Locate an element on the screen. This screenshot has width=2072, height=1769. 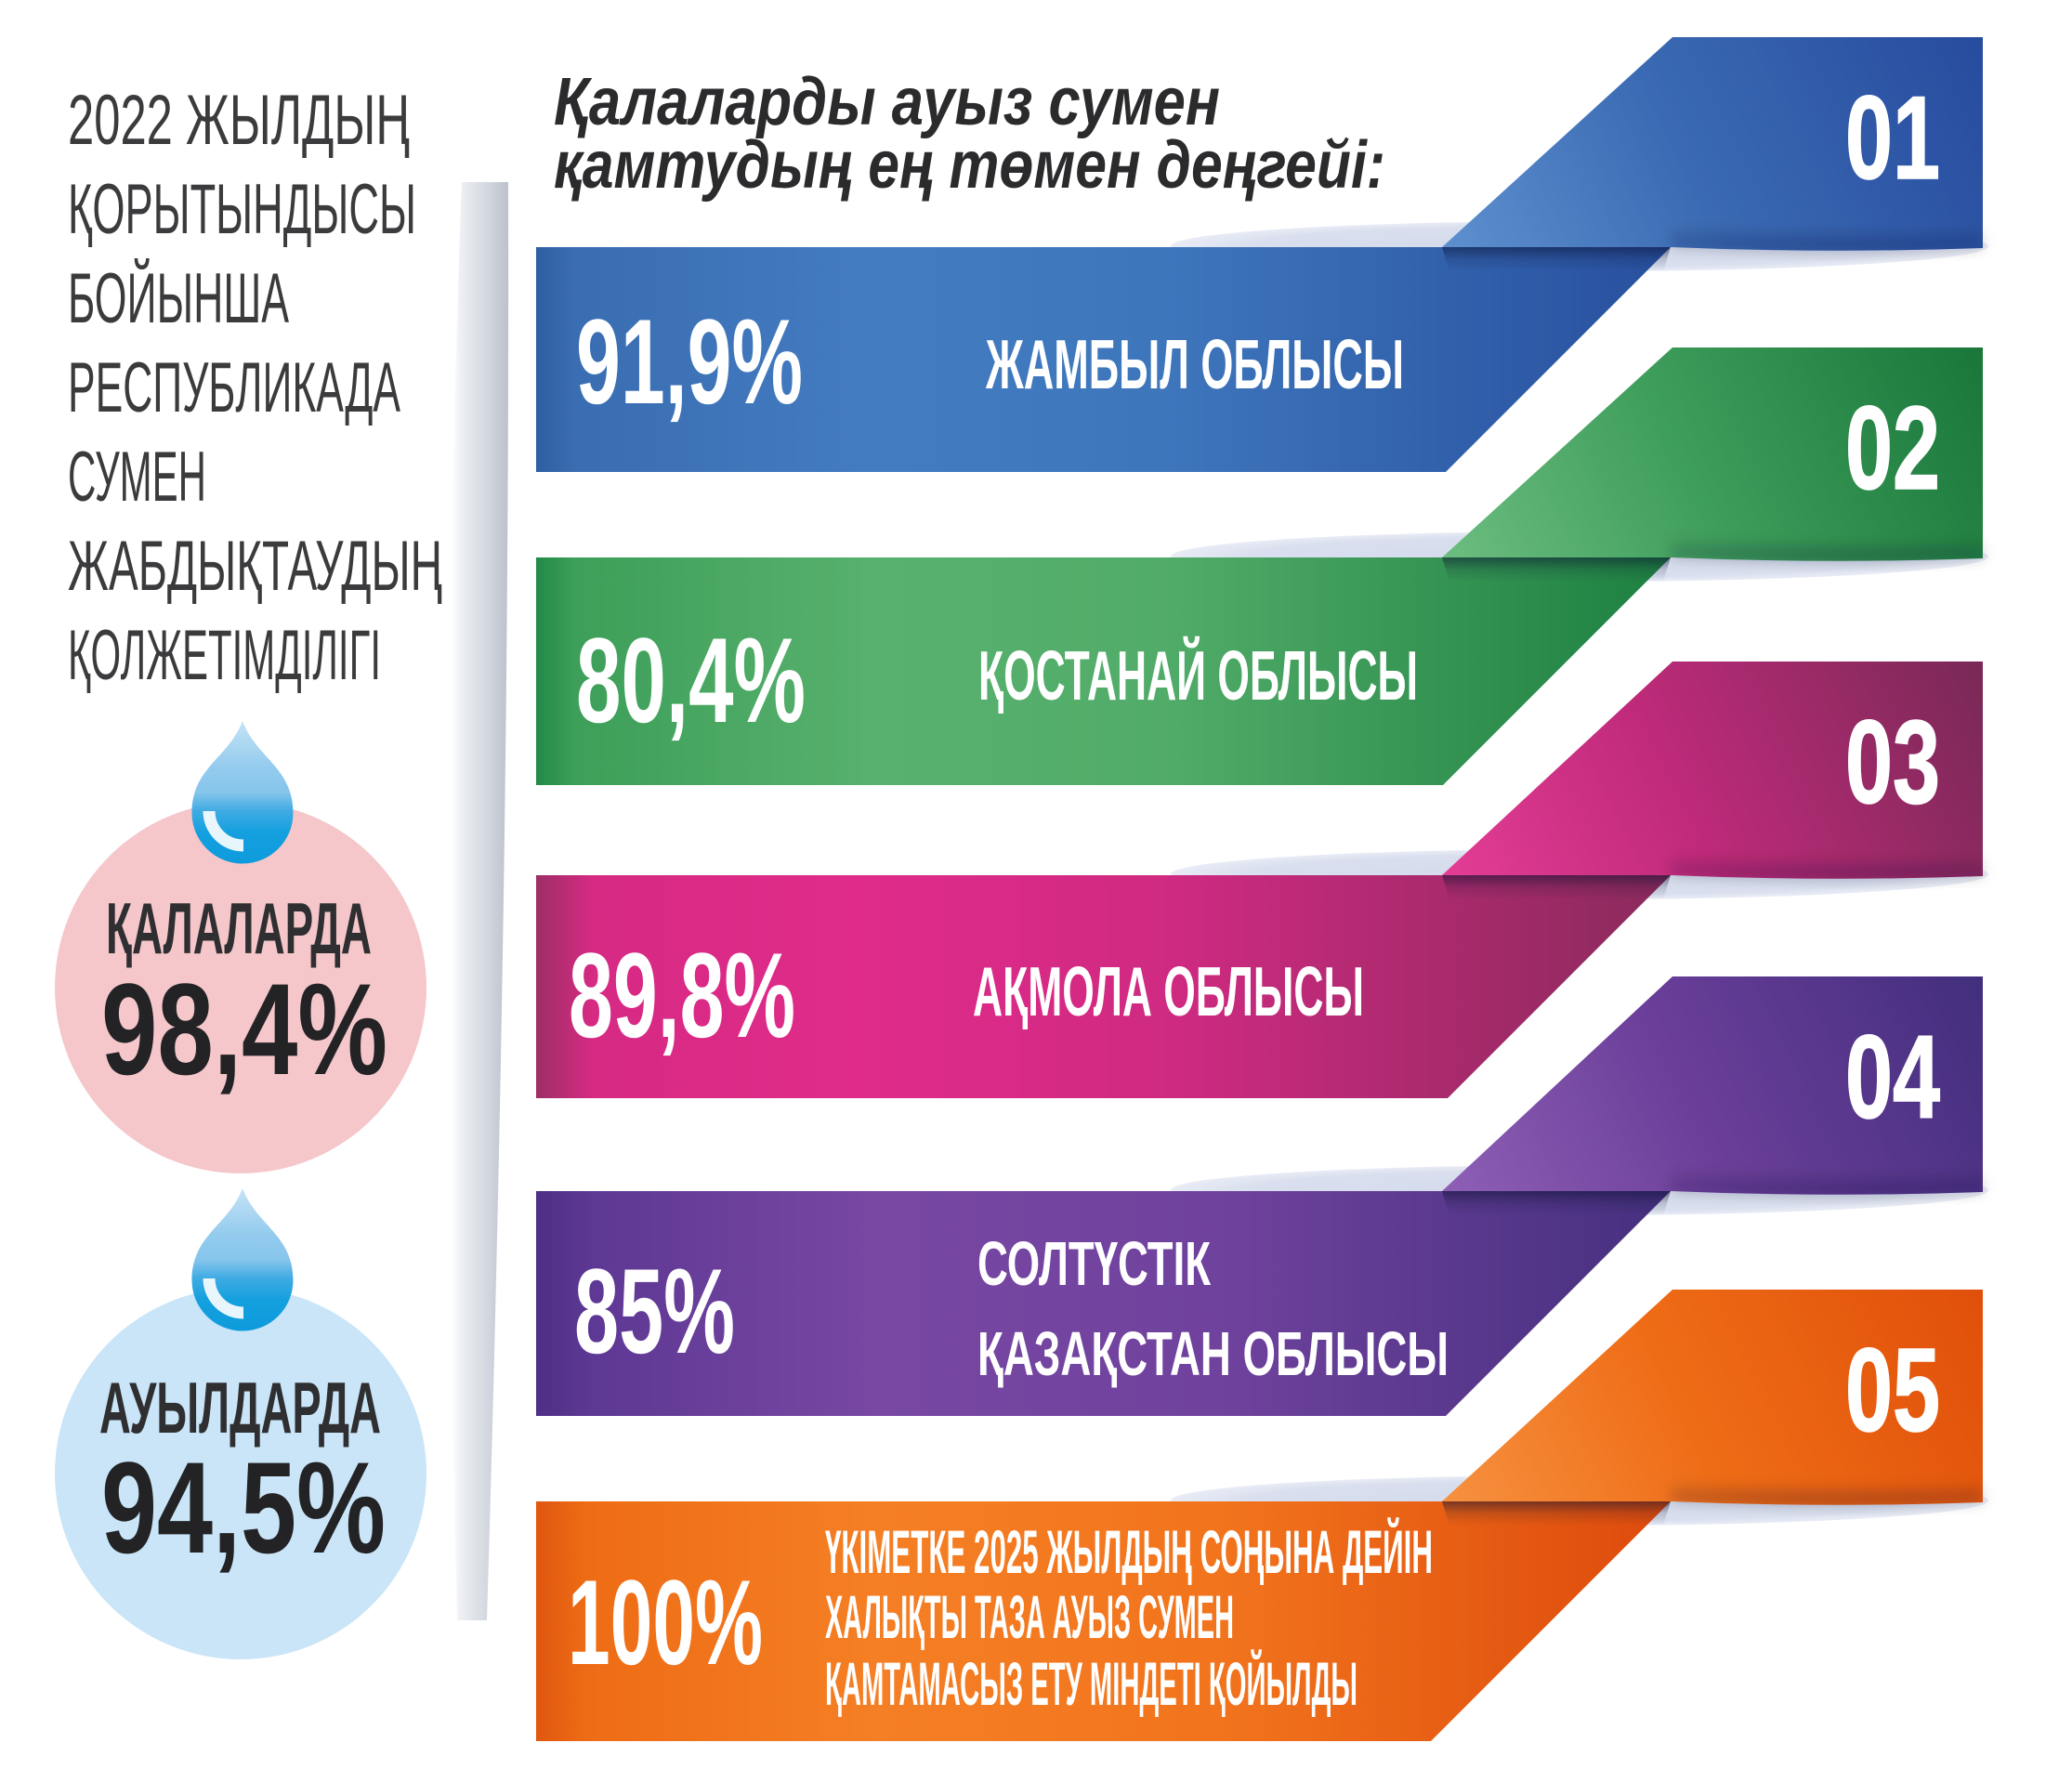
svg-text: 01 is located at coordinates (1892, 137).